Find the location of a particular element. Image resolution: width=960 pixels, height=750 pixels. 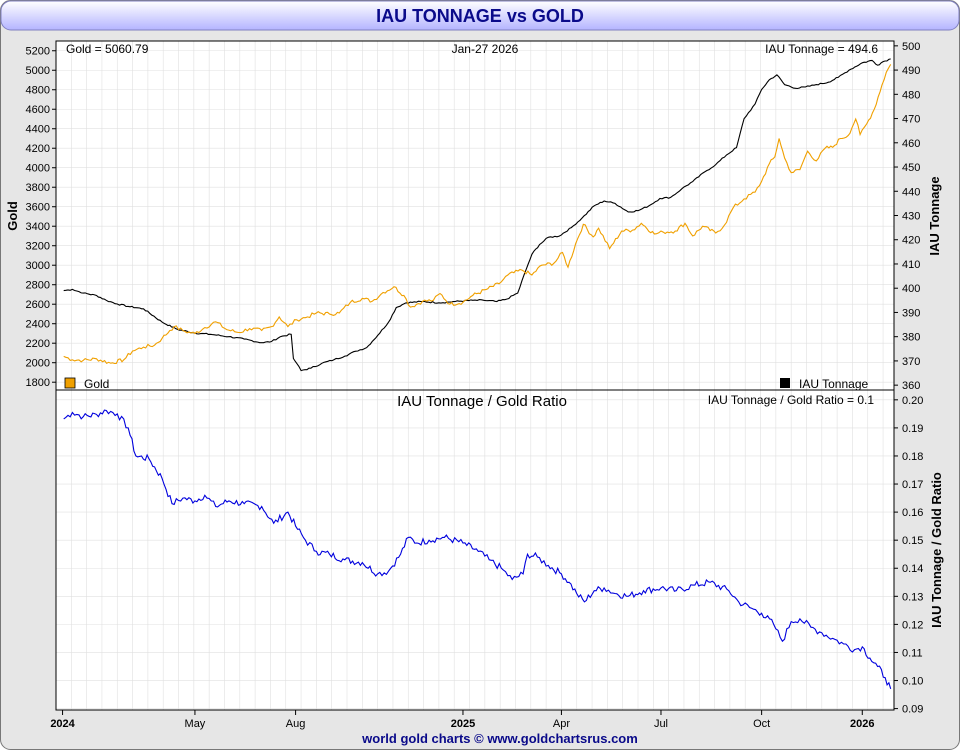

y-tick-label-ratio: 0.20 is located at coordinates (912, 401).